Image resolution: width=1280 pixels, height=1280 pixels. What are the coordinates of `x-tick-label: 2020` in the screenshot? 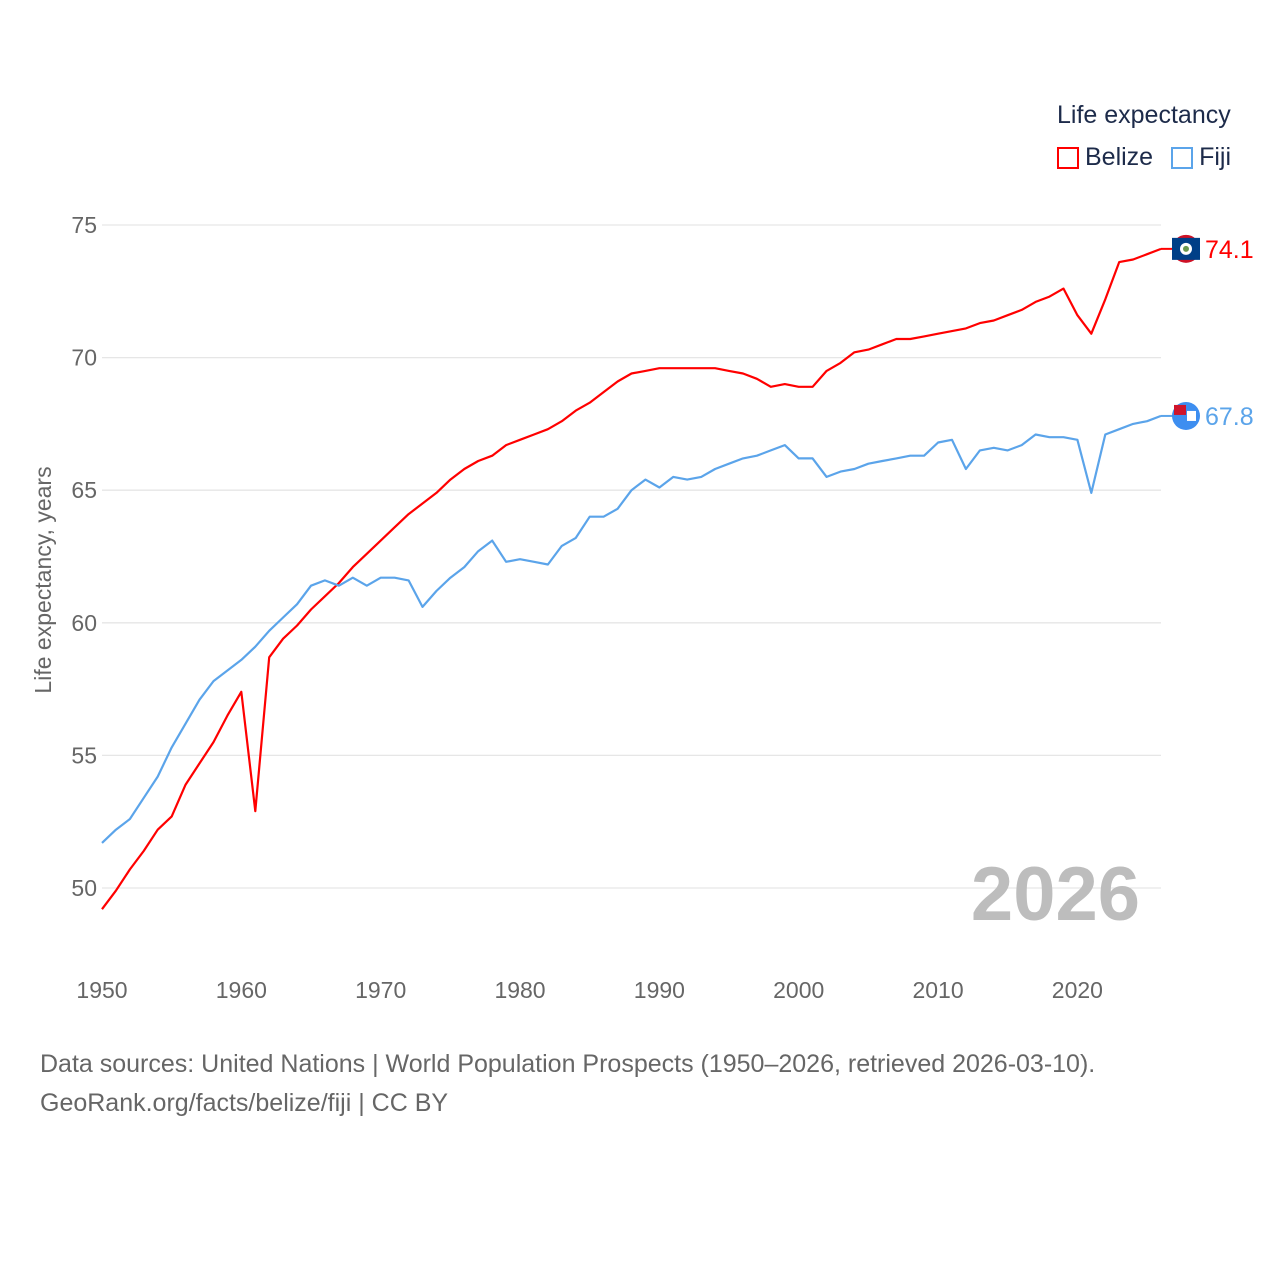 It's located at (1077, 990).